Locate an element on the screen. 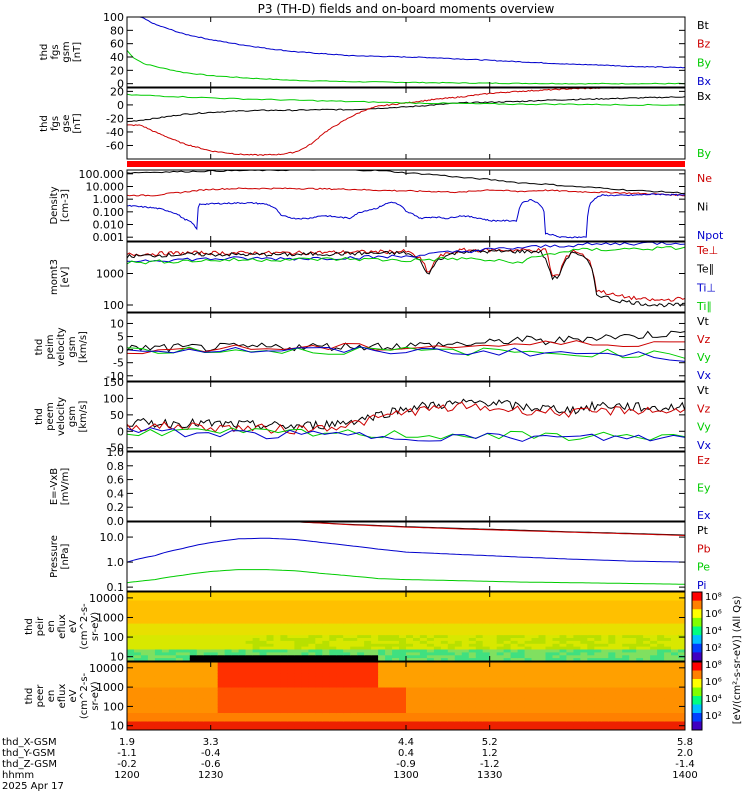  ylabel-line: [km/s] is located at coordinates (83, 416).